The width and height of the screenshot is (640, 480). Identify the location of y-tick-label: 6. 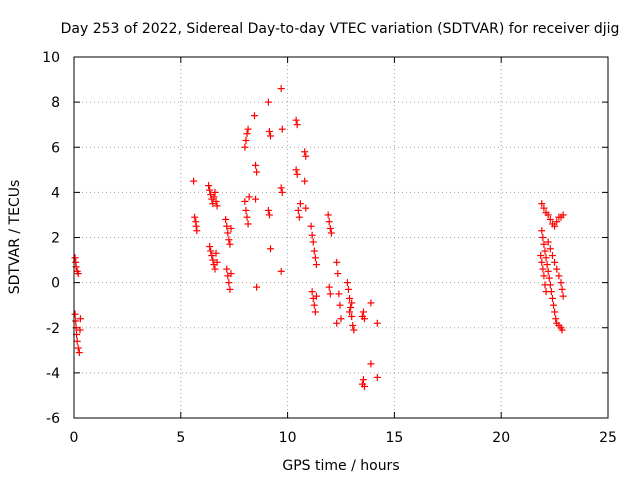
(55, 148).